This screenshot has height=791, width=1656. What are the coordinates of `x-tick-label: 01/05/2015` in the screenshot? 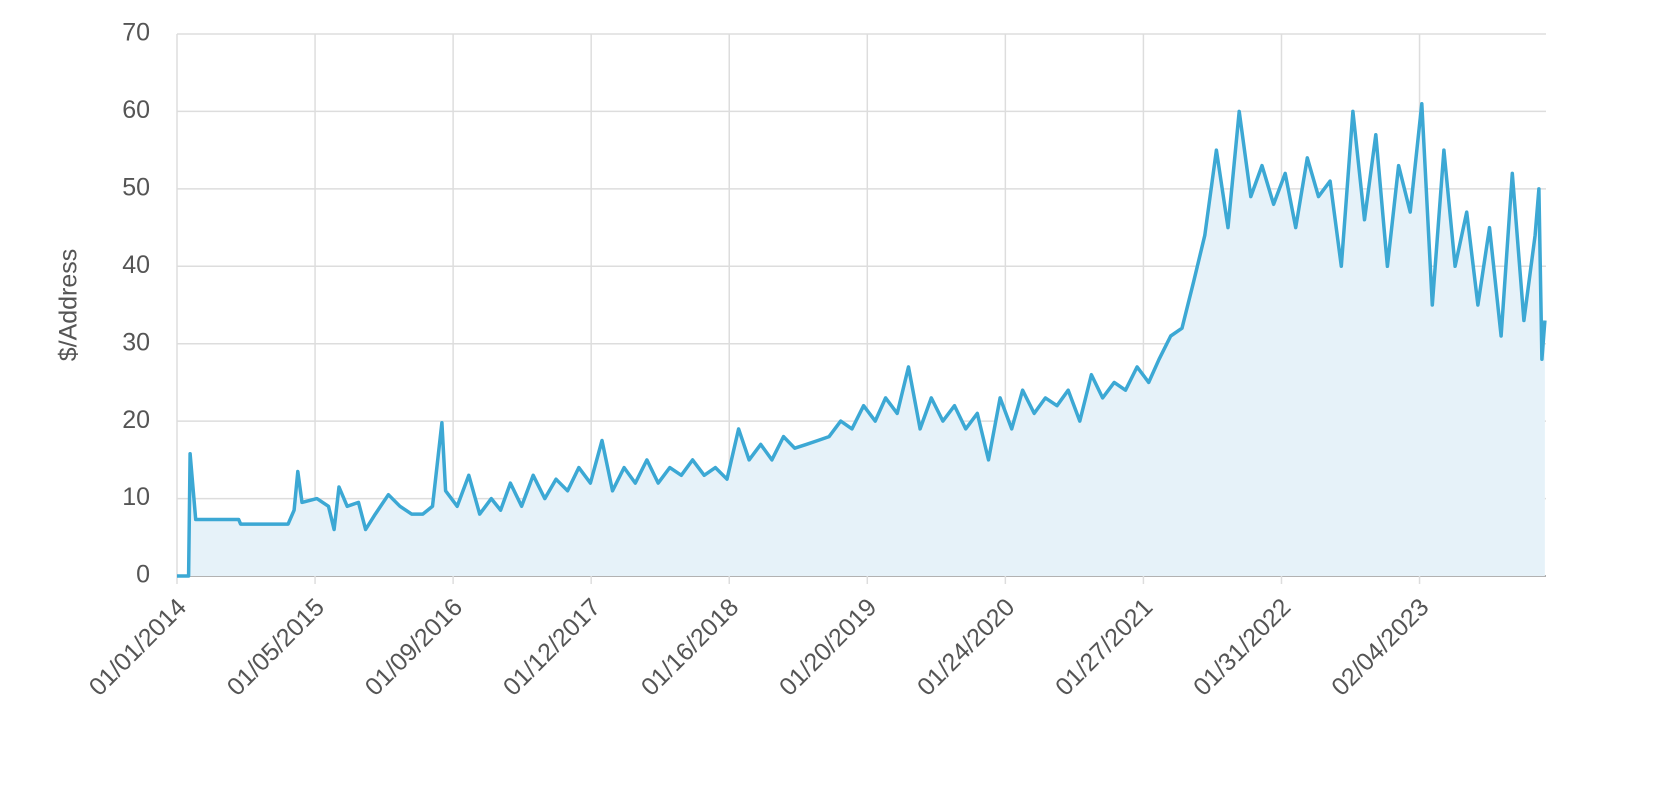 It's located at (276, 647).